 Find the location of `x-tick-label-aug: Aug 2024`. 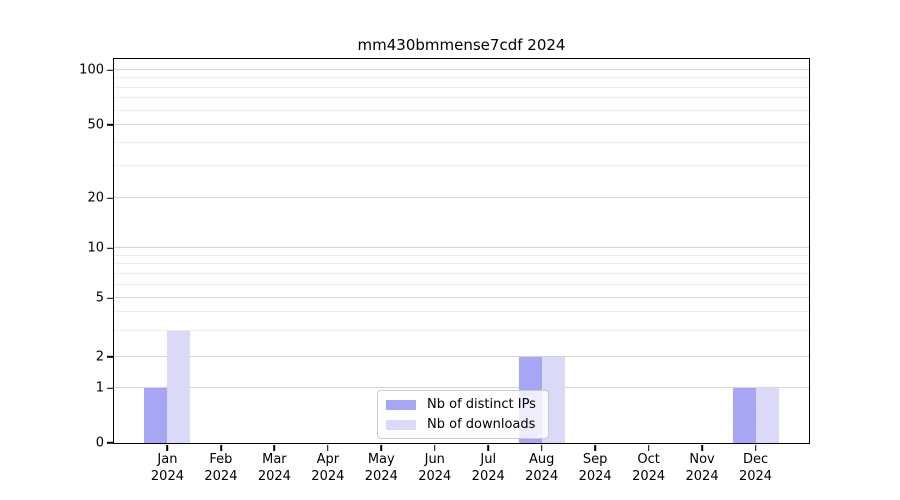

x-tick-label-aug: Aug 2024 is located at coordinates (541, 468).